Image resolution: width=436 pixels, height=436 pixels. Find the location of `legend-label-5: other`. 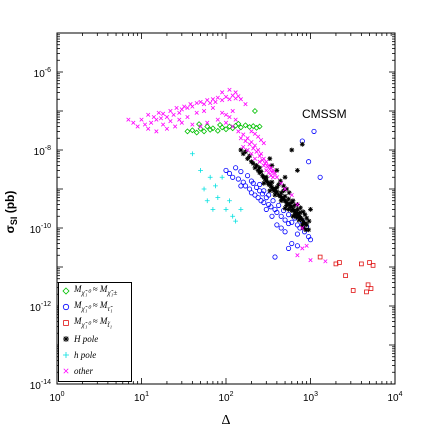

legend-label-5: other is located at coordinates (83, 371).